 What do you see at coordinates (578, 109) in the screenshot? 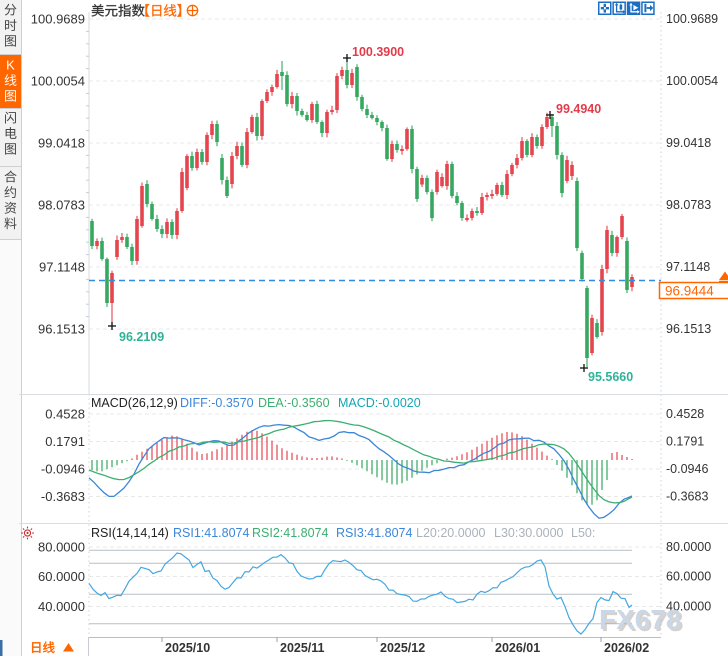
I see `svg-text: 99.4940` at bounding box center [578, 109].